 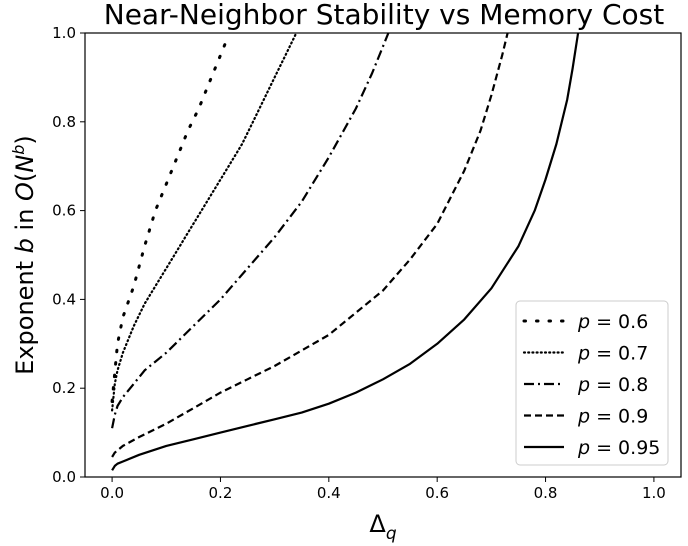 I want to click on x-tick-label: 0.6, so click(x=437, y=493).